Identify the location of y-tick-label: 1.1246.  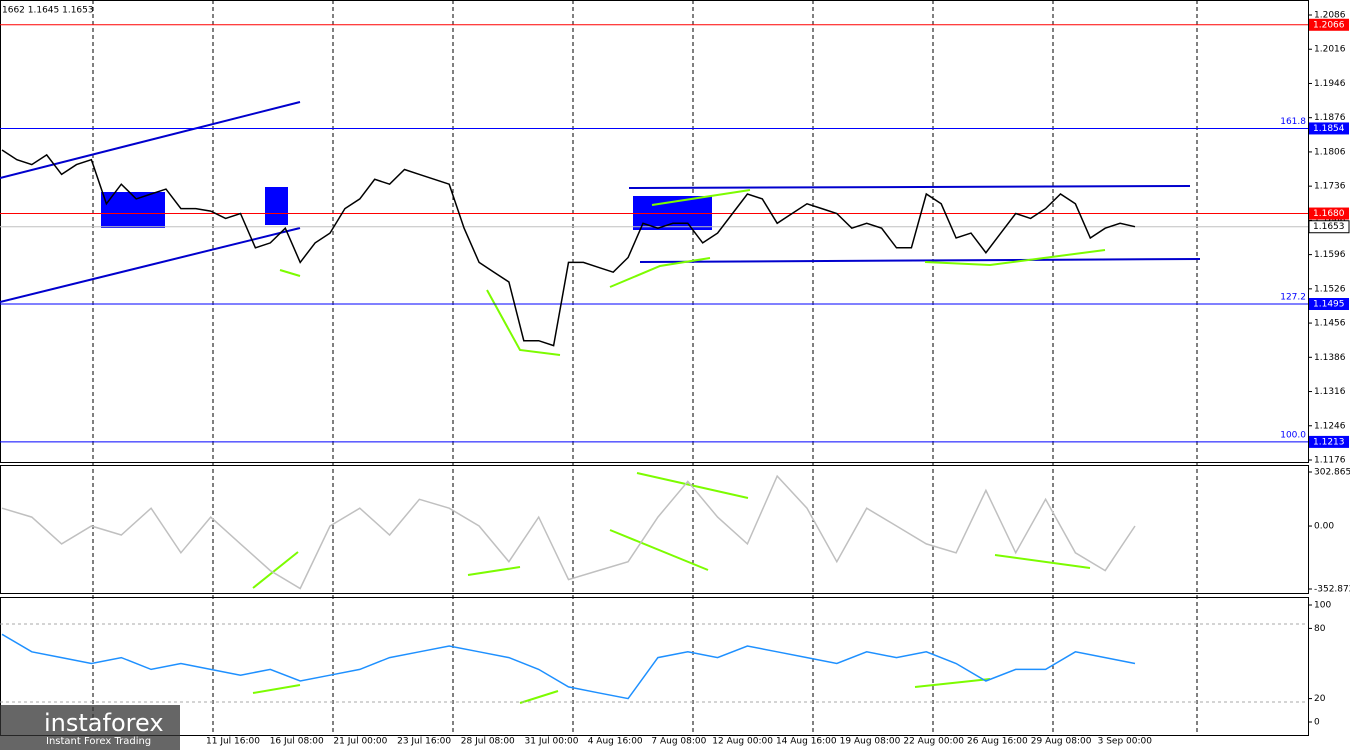
(1330, 426).